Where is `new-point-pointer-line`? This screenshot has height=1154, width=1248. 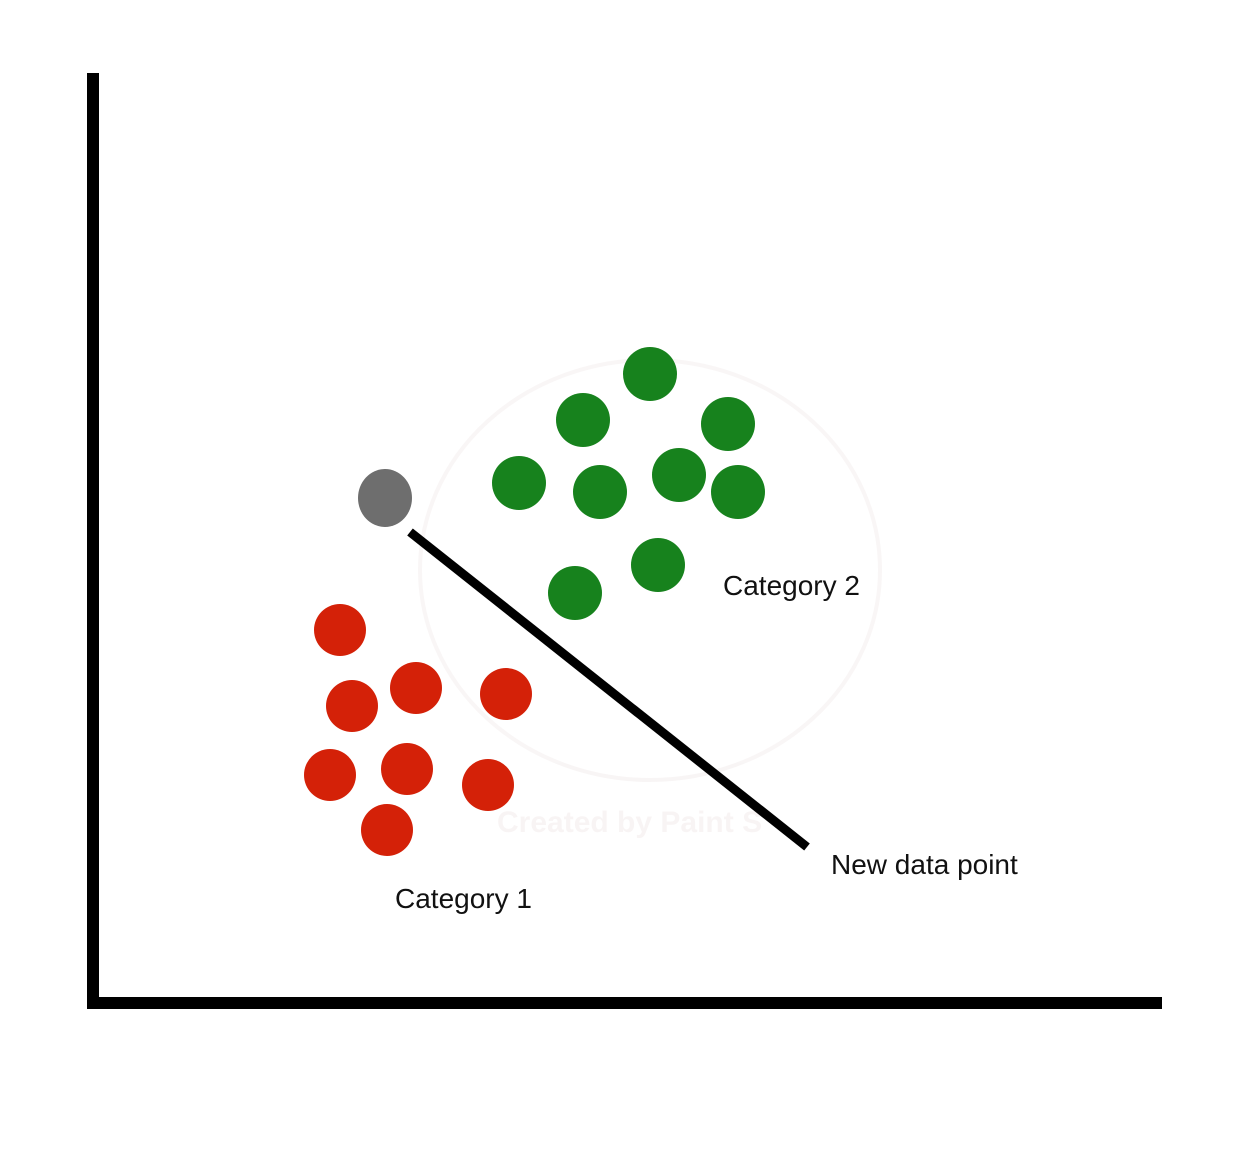 new-point-pointer-line is located at coordinates (608, 689).